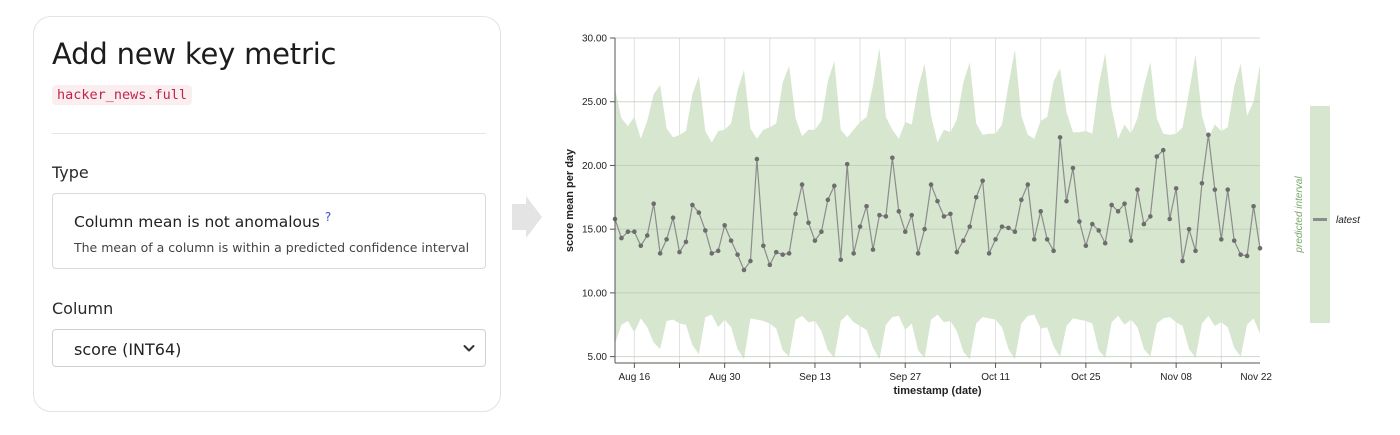 The image size is (1400, 435). I want to click on legend-band-swatch, so click(1320, 214).